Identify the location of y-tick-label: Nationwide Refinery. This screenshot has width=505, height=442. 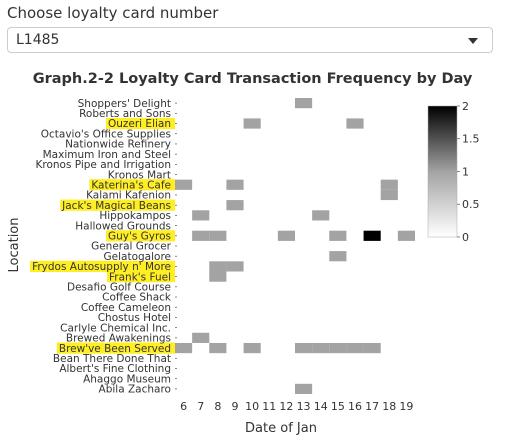
(118, 145).